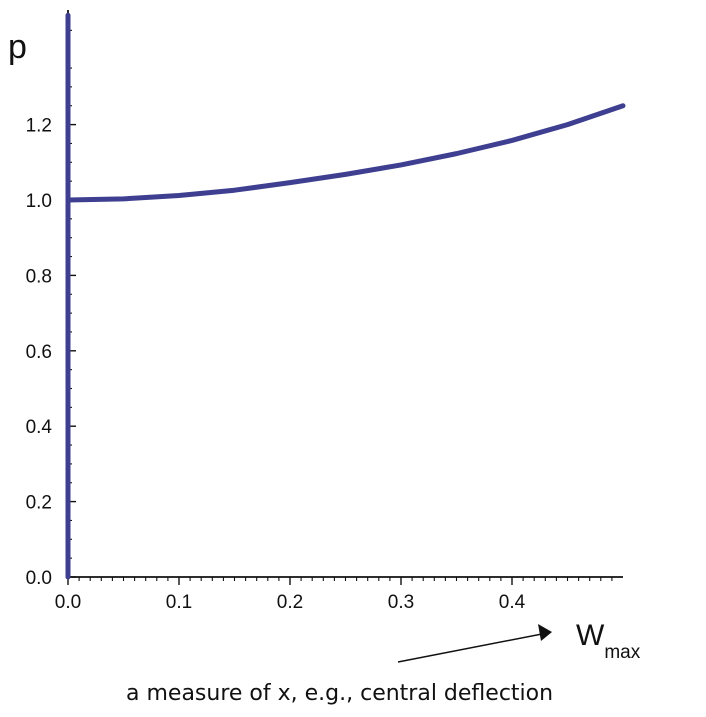  Describe the element at coordinates (68, 602) in the screenshot. I see `x-tick-label: 0.0` at that location.